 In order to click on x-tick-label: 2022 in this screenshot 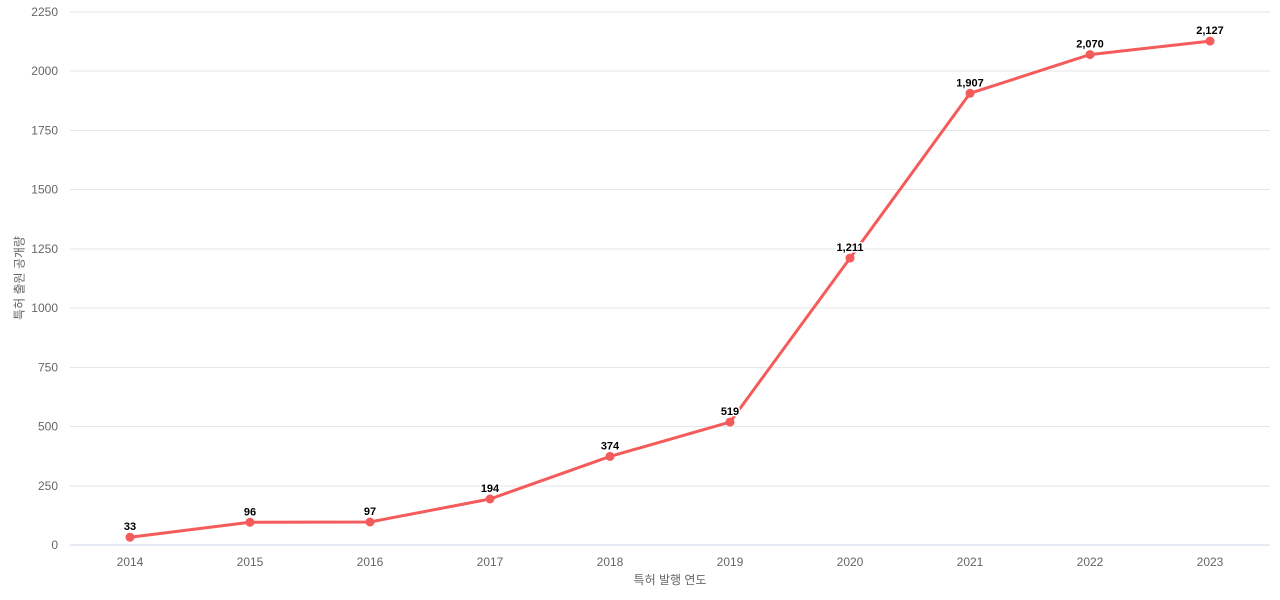, I will do `click(1090, 562)`.